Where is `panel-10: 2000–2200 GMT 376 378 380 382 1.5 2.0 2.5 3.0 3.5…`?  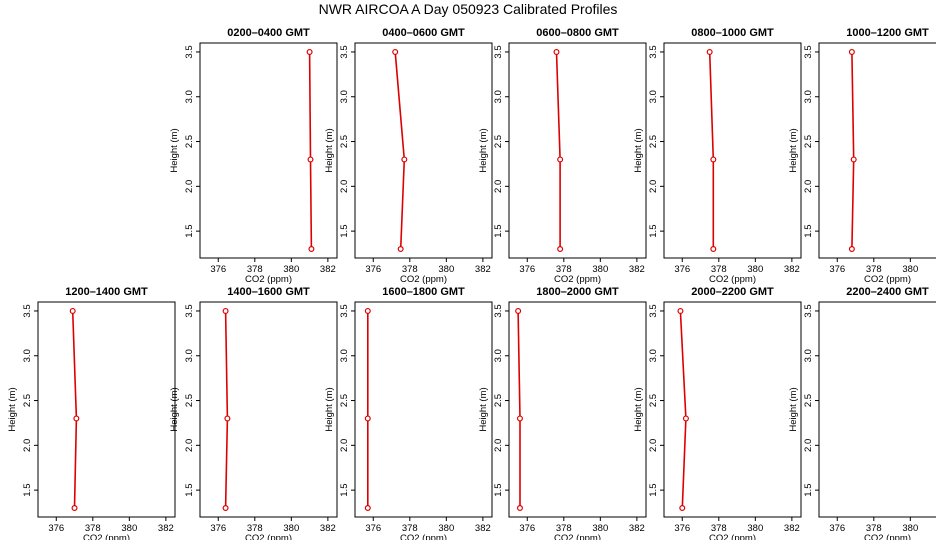
panel-10: 2000–2200 GMT 376 378 380 382 1.5 2.0 2.5 3.0 3.5… is located at coordinates (717, 413).